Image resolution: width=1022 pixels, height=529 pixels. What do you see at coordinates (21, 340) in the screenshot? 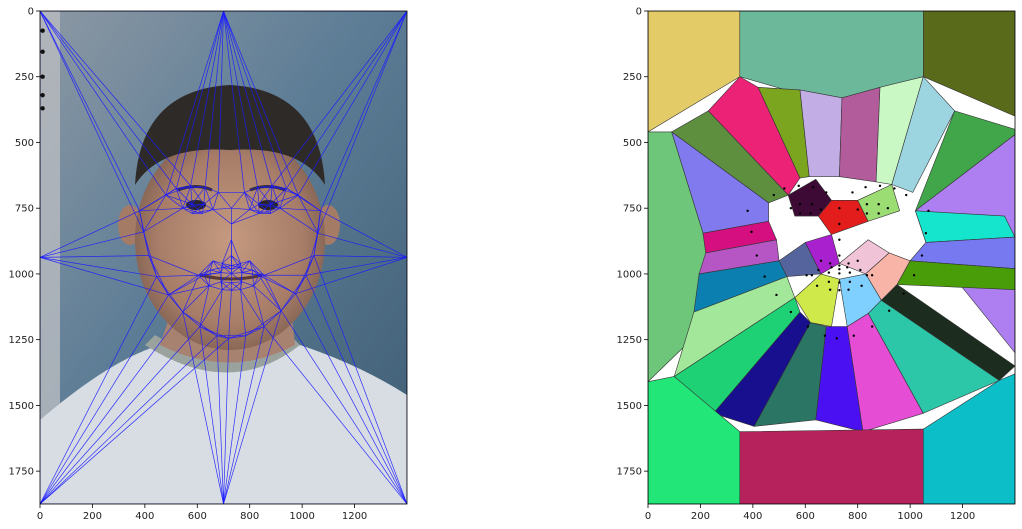
I see `left-y-tick-label: 1250` at bounding box center [21, 340].